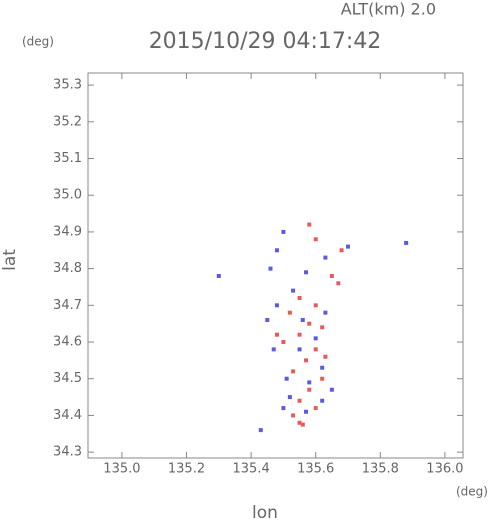  What do you see at coordinates (315, 469) in the screenshot?
I see `x-tick-label: 135.6` at bounding box center [315, 469].